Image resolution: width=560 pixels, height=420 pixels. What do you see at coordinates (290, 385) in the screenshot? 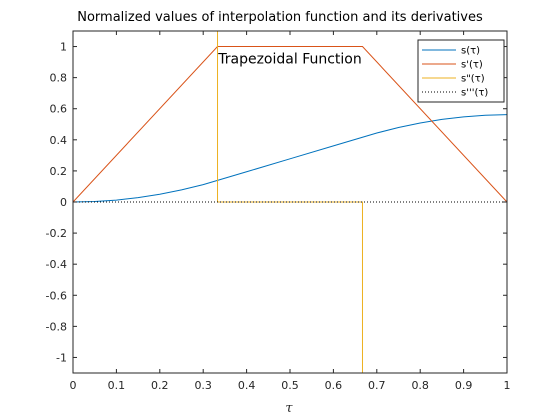
I see `x-tick-label: 0.5` at bounding box center [290, 385].